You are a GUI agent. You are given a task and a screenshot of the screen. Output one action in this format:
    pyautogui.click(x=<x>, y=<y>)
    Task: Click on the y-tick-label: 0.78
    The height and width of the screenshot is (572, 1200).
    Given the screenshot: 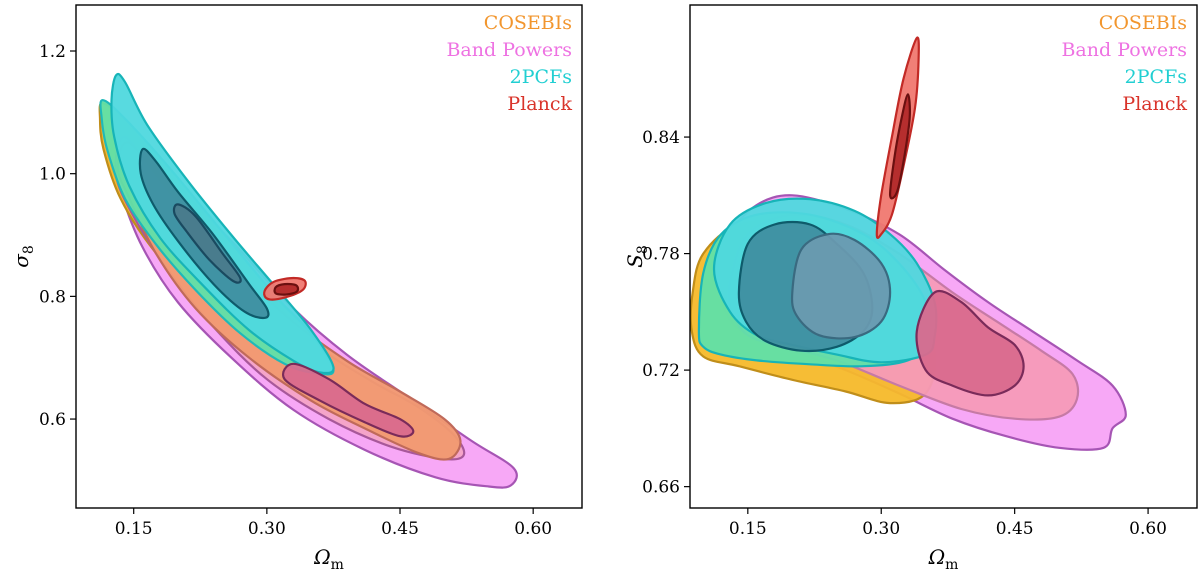 What is the action you would take?
    pyautogui.click(x=661, y=255)
    